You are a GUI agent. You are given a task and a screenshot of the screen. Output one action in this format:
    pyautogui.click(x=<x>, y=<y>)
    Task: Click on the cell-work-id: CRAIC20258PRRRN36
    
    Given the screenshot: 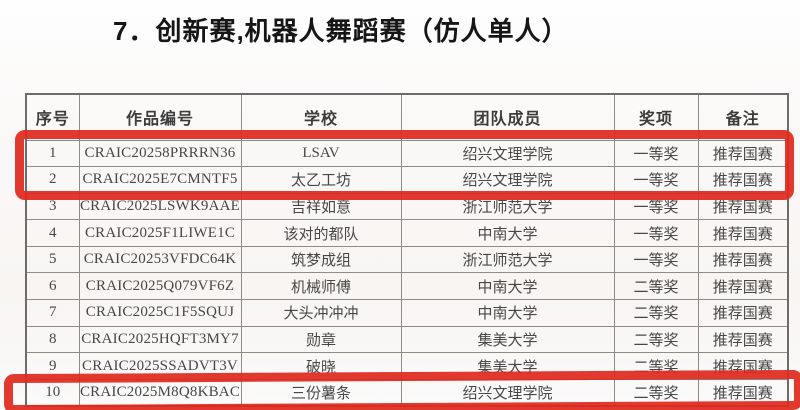 What is the action you would take?
    pyautogui.click(x=160, y=153)
    